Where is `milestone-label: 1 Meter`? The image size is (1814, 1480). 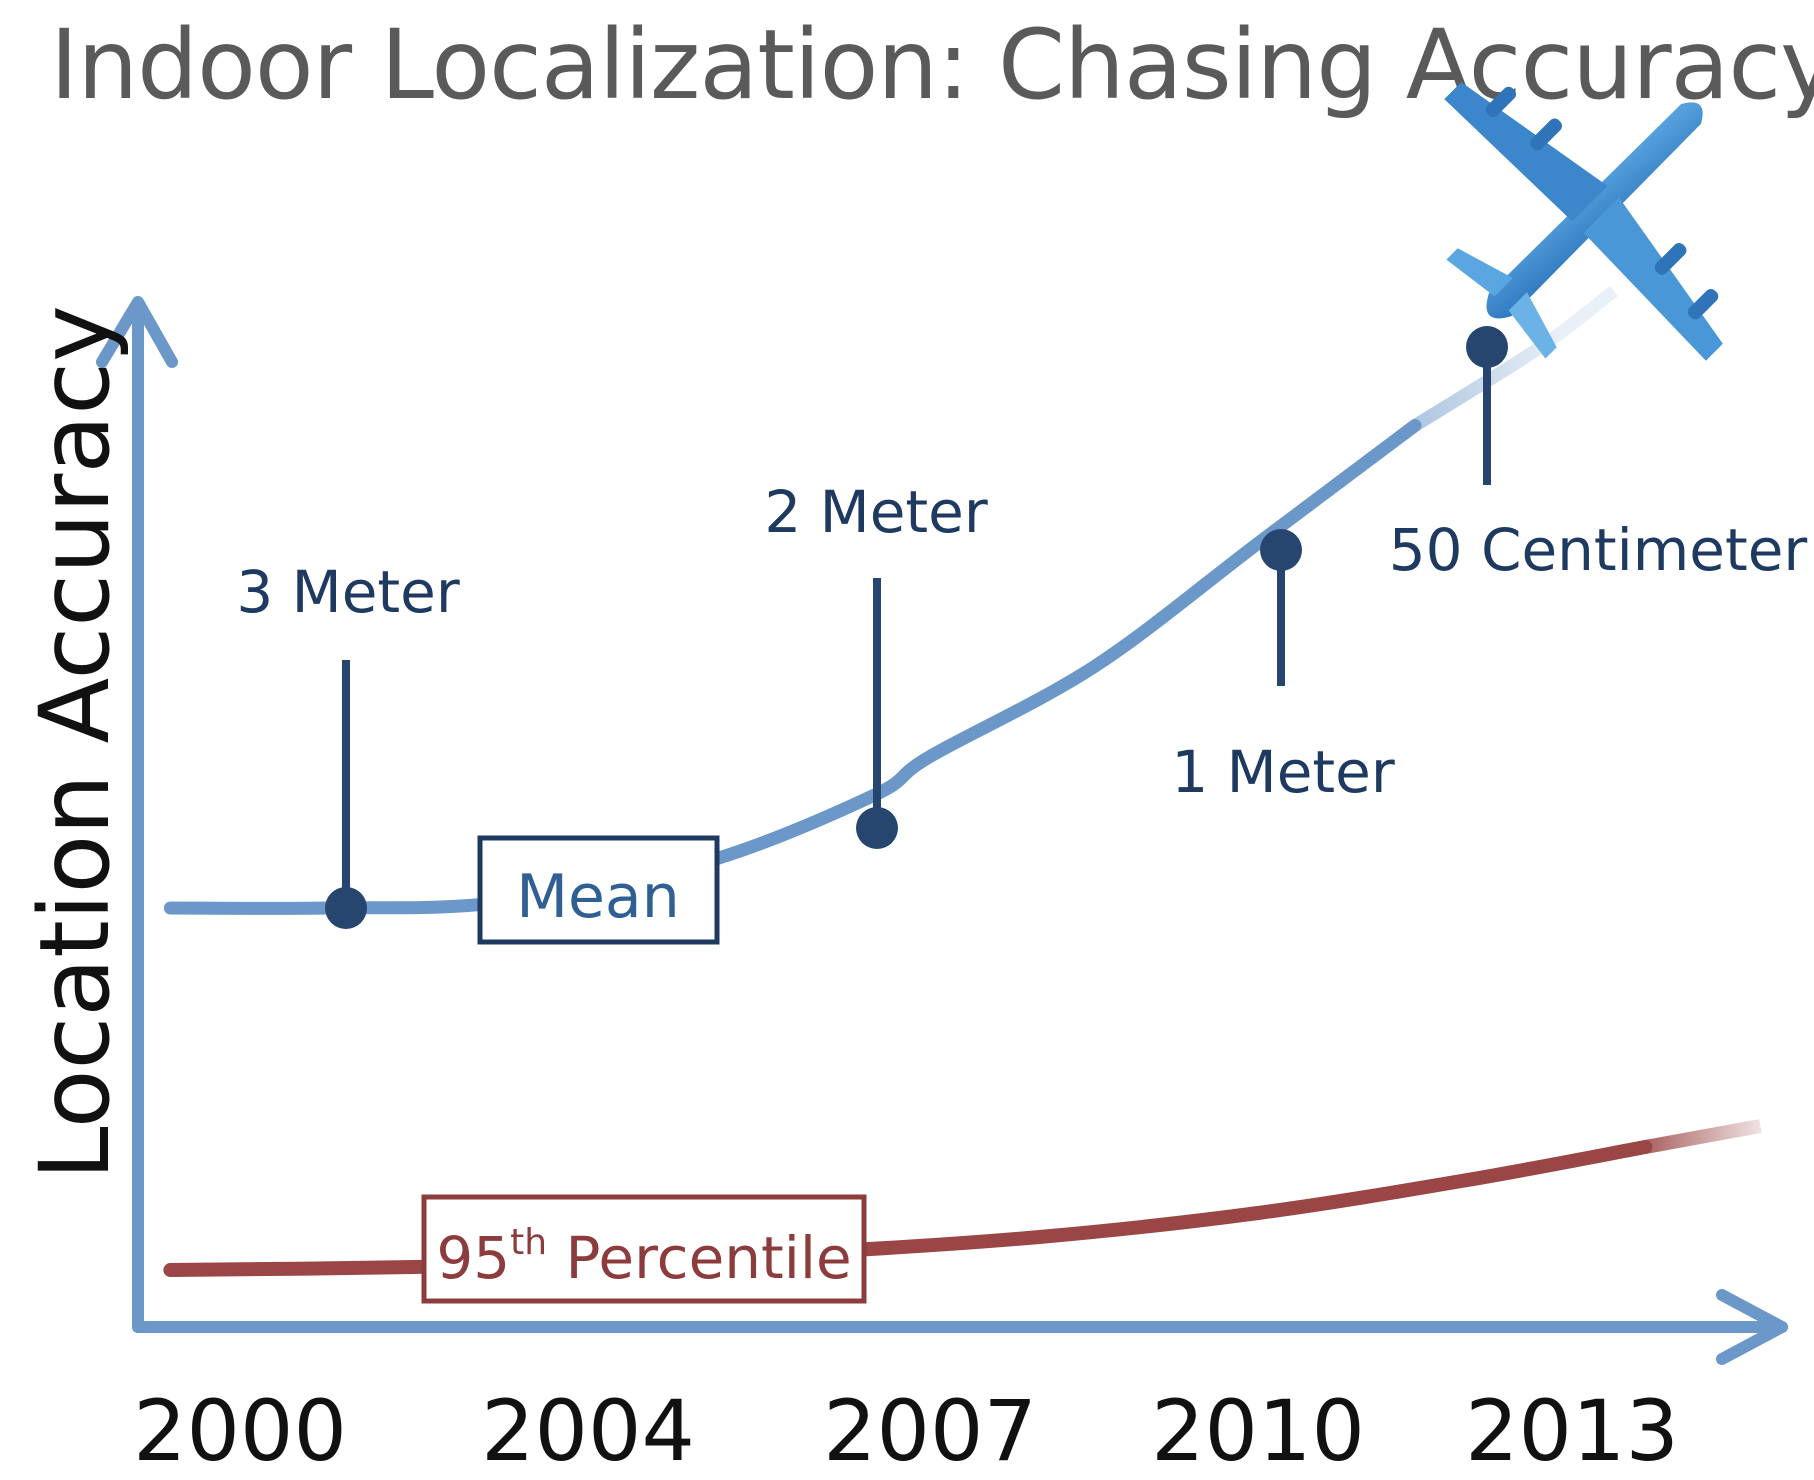
milestone-label: 1 Meter is located at coordinates (1282, 772).